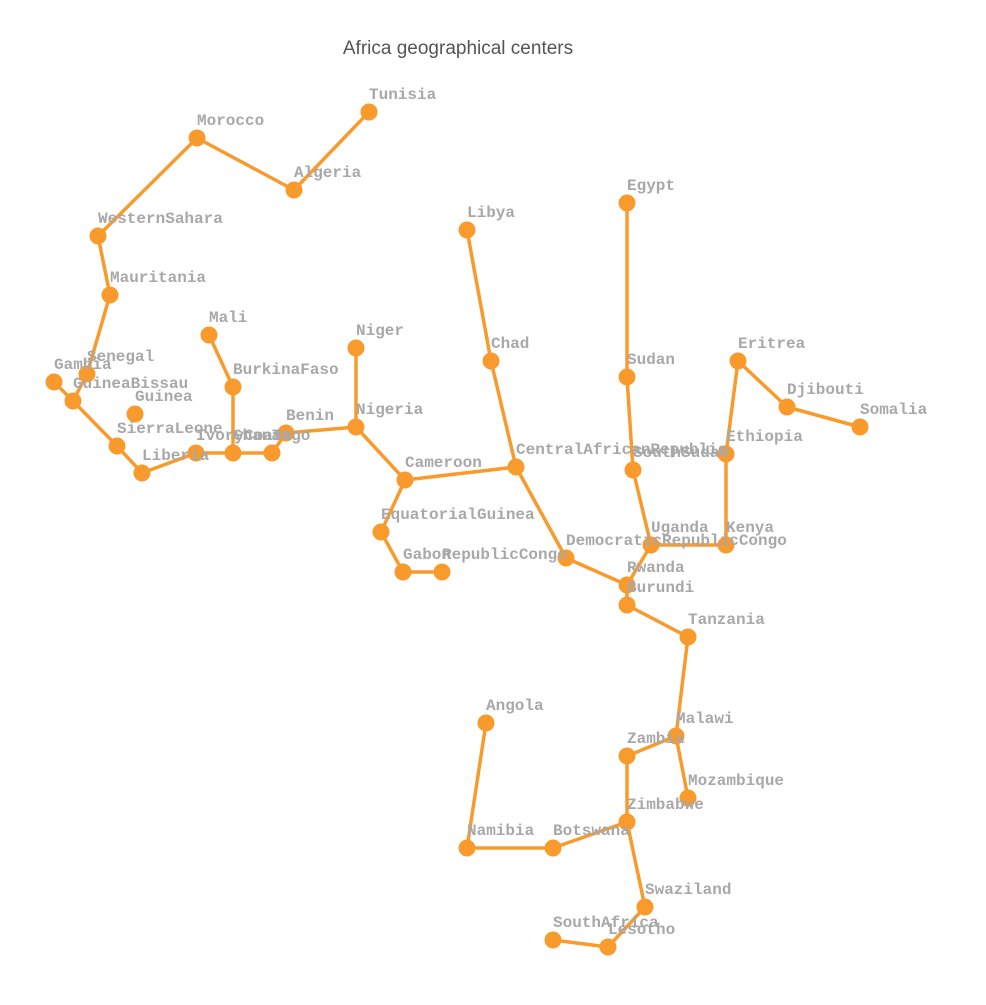 This screenshot has height=1005, width=986. Describe the element at coordinates (73, 401) in the screenshot. I see `node-guineabissau` at that location.